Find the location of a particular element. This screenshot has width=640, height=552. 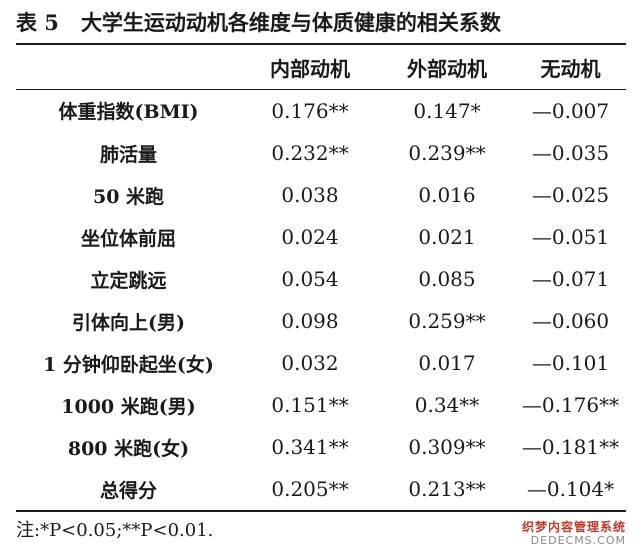

row-label: 肺活量 is located at coordinates (128, 154).